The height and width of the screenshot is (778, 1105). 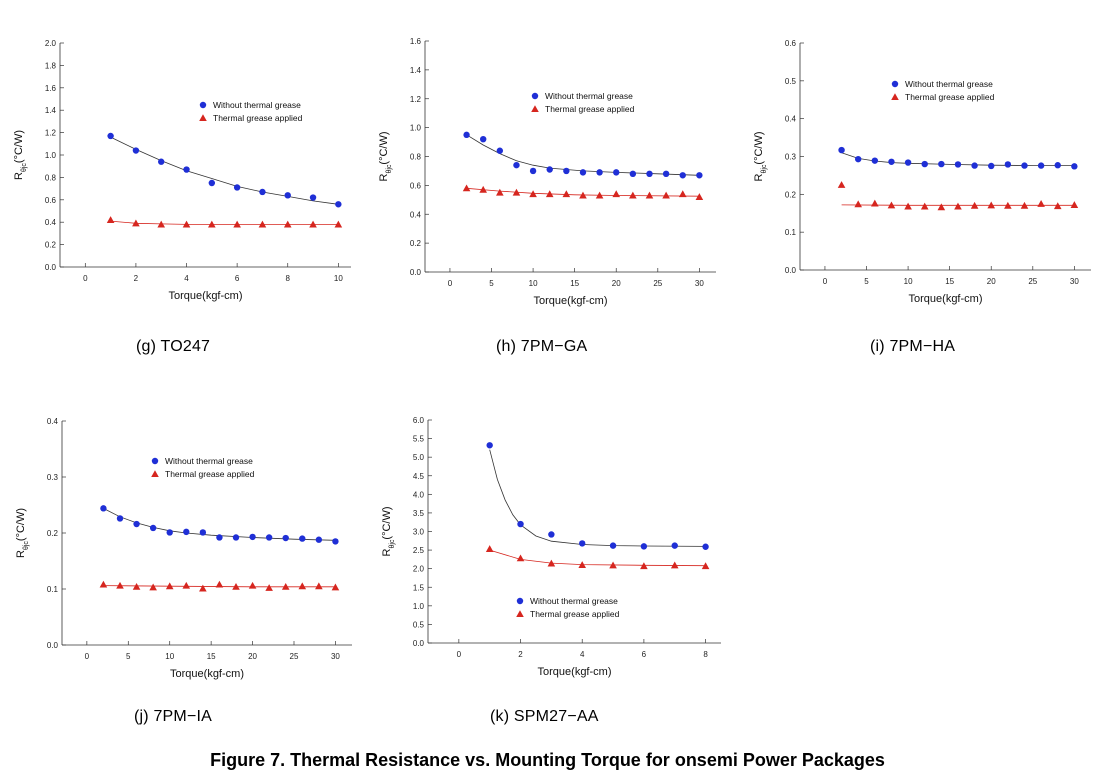 What do you see at coordinates (419, 439) in the screenshot?
I see `y-tick-label: 5.5` at bounding box center [419, 439].